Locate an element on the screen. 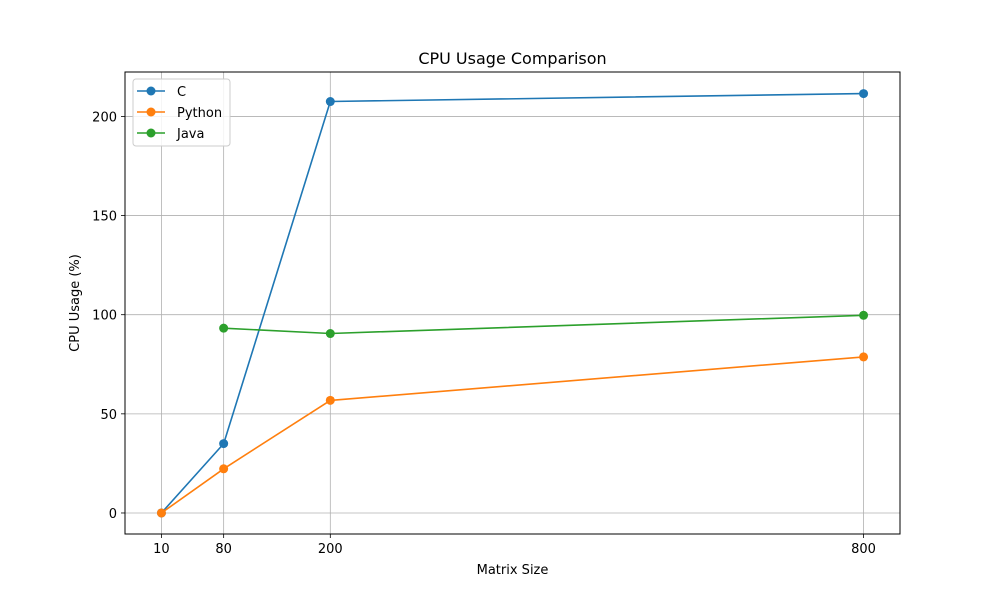  y-tick-label: 200 is located at coordinates (104, 117).